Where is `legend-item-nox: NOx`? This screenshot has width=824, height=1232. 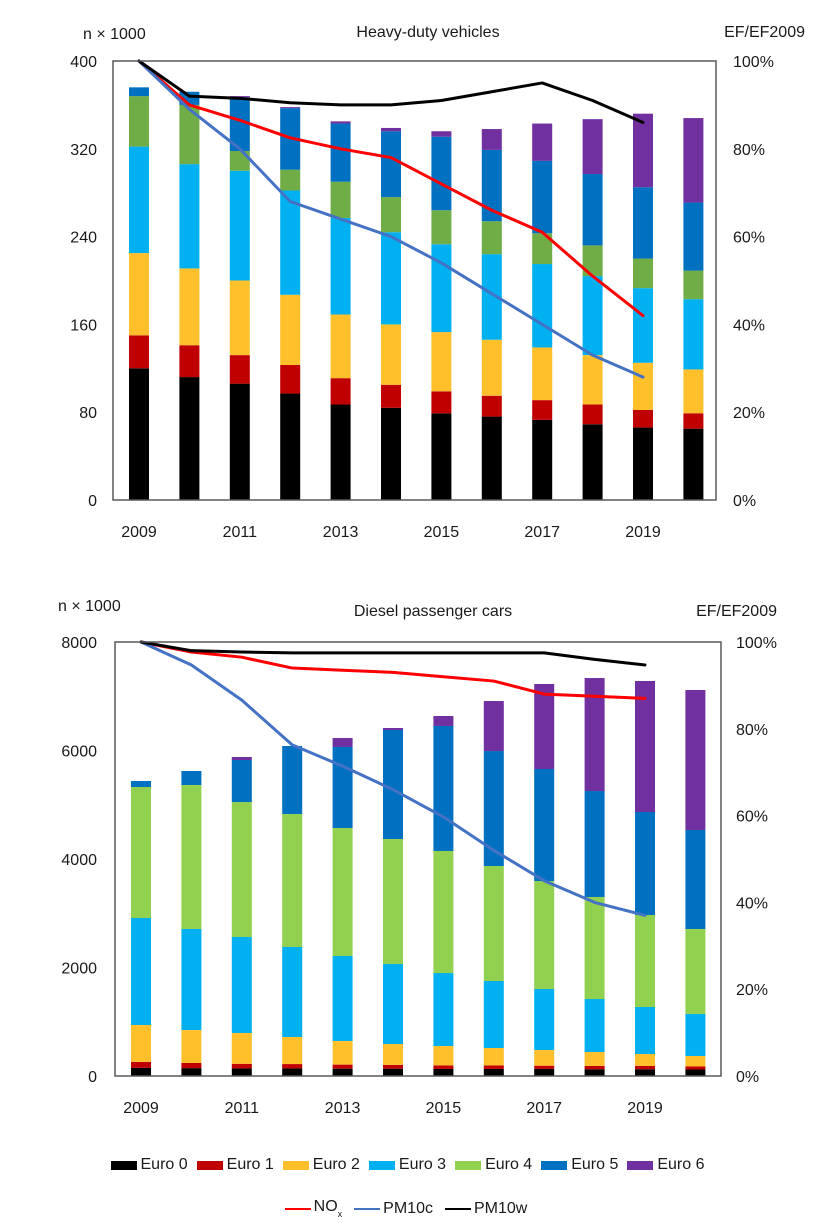 legend-item-nox: NOx is located at coordinates (313, 1208).